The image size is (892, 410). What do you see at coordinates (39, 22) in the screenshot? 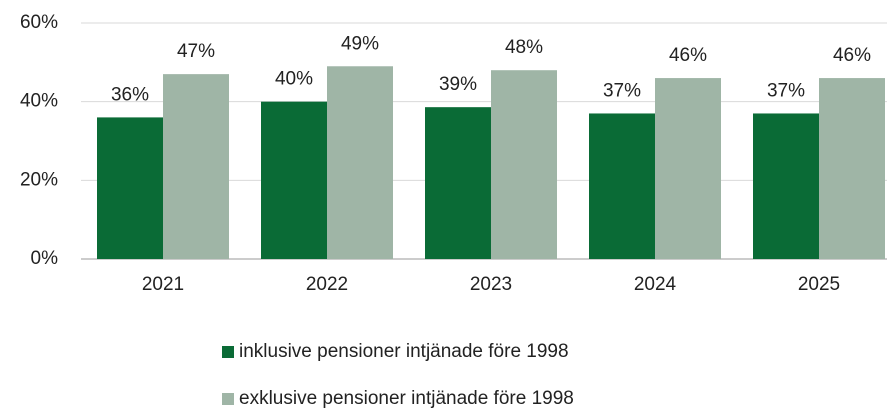
I see `y-tick-label: 60%` at bounding box center [39, 22].